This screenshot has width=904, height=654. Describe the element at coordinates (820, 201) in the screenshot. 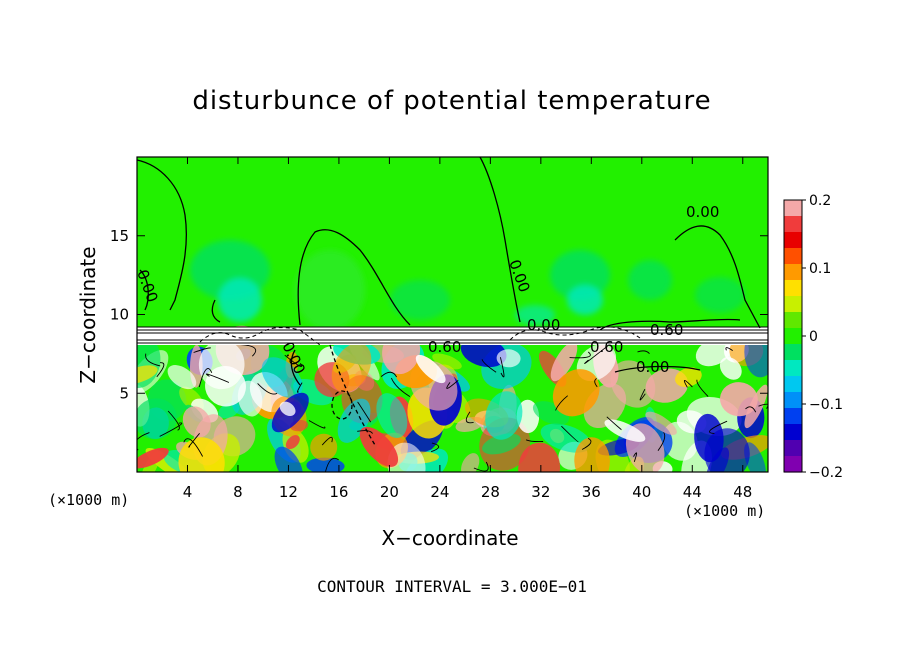

I see `colorbar-tick-label: 0.2` at that location.